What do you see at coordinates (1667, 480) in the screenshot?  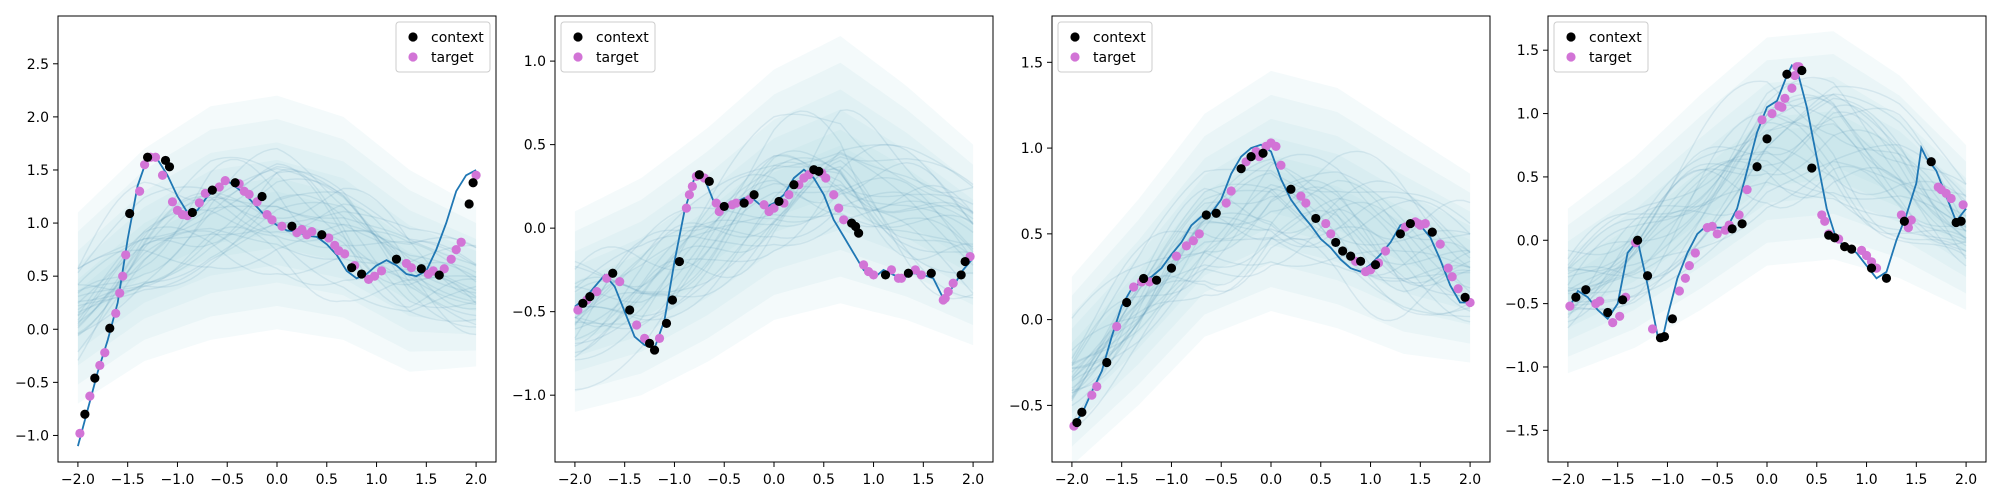 I see `x-tick-label: −1.0` at bounding box center [1667, 480].